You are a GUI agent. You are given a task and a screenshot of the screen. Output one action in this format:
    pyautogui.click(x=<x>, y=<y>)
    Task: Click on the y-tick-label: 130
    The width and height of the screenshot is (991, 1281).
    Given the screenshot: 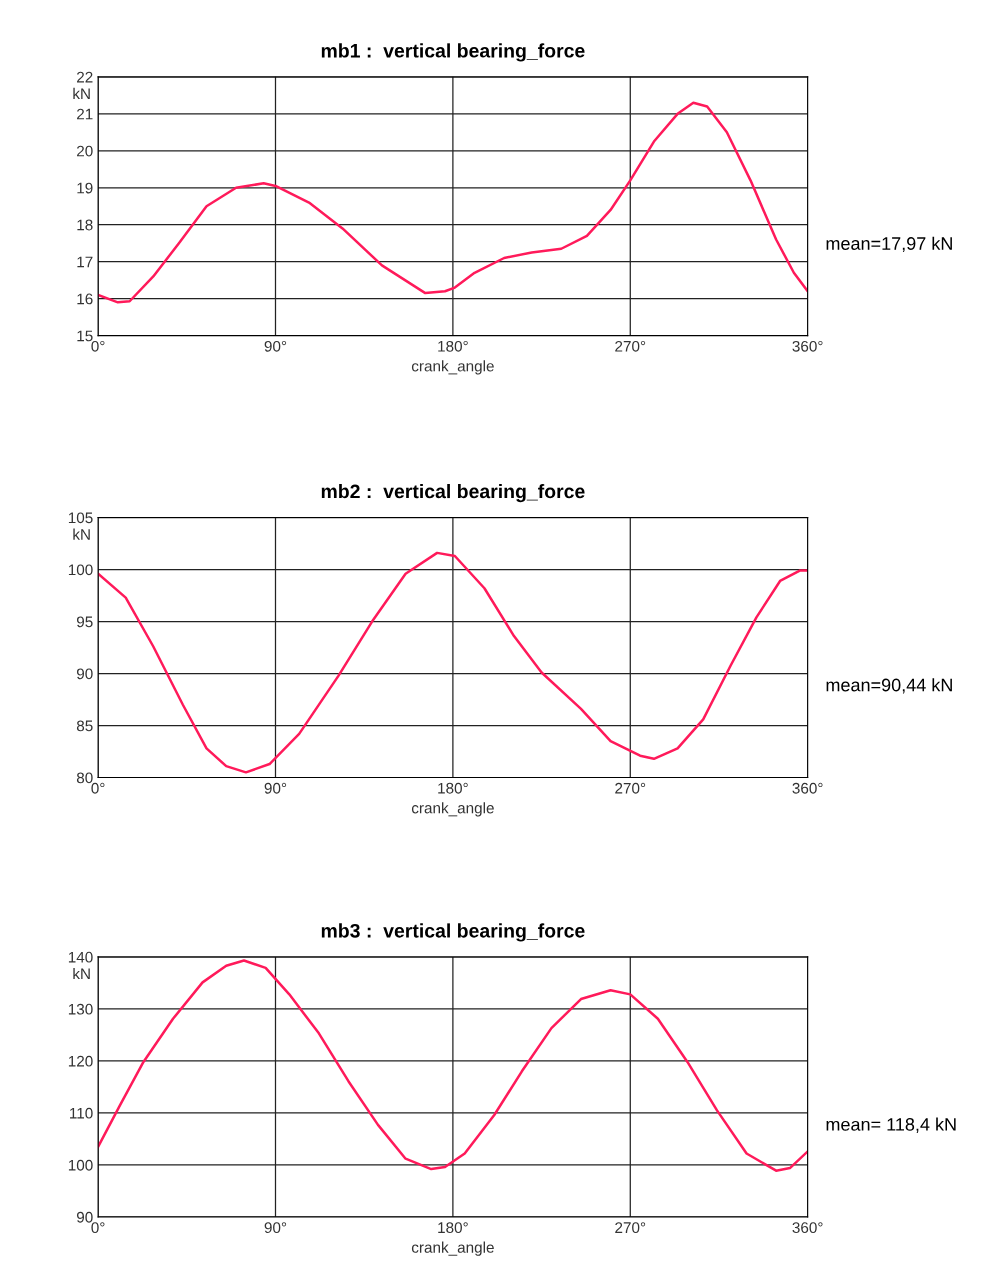 What is the action you would take?
    pyautogui.click(x=80, y=1009)
    